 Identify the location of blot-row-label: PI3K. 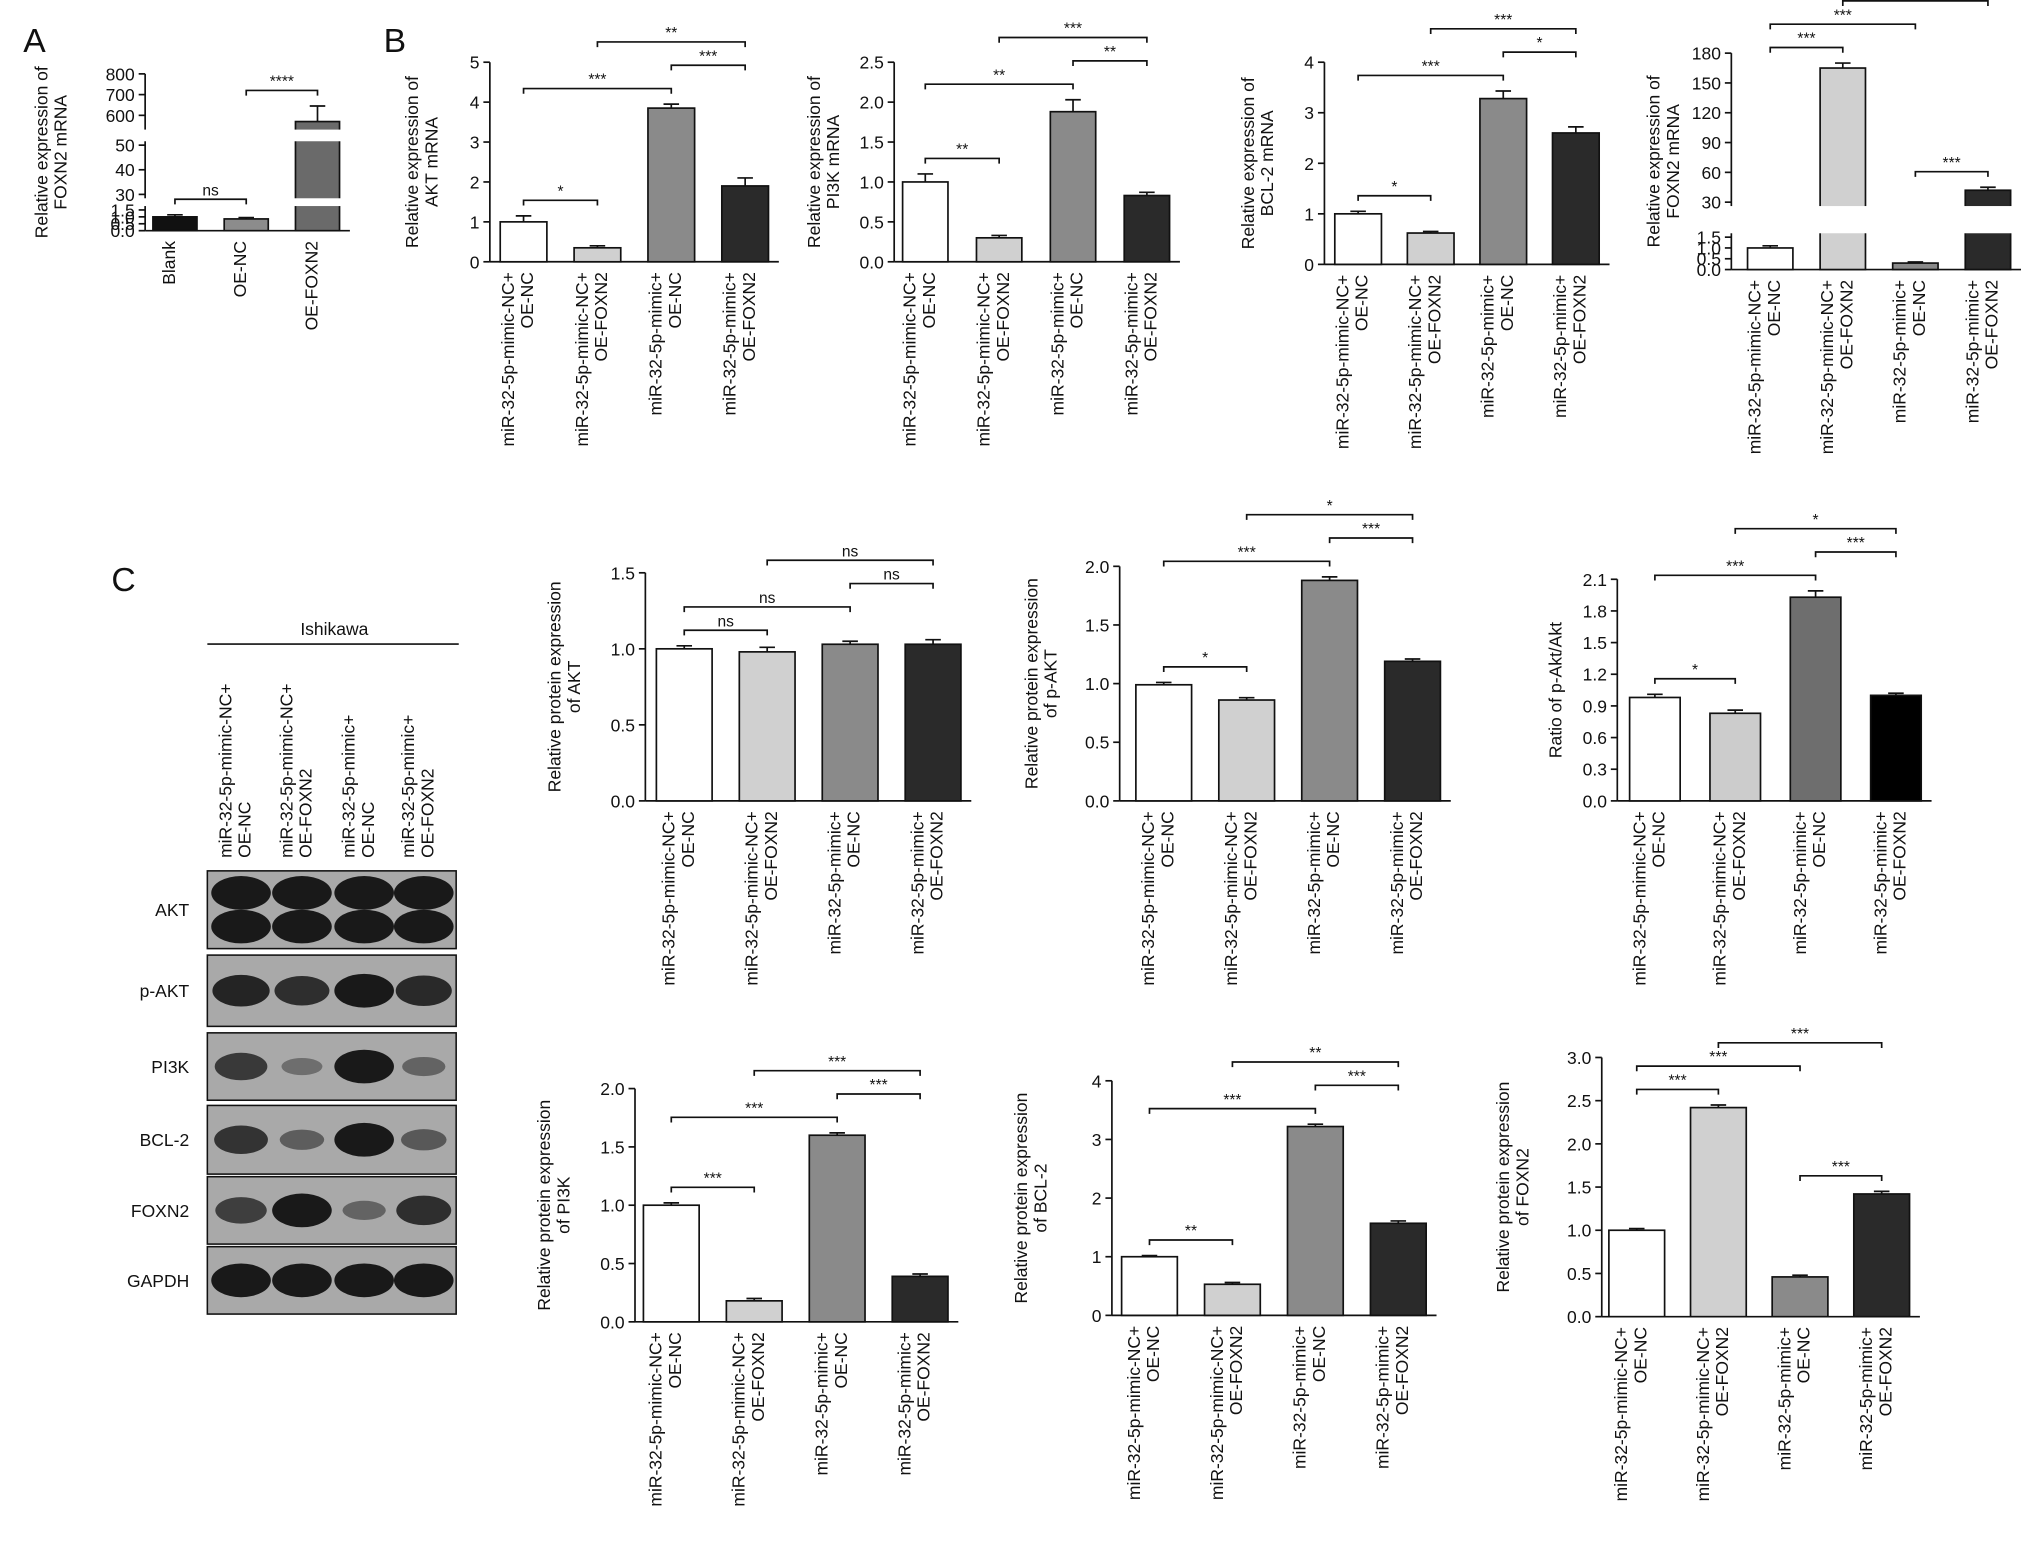
(170, 1067).